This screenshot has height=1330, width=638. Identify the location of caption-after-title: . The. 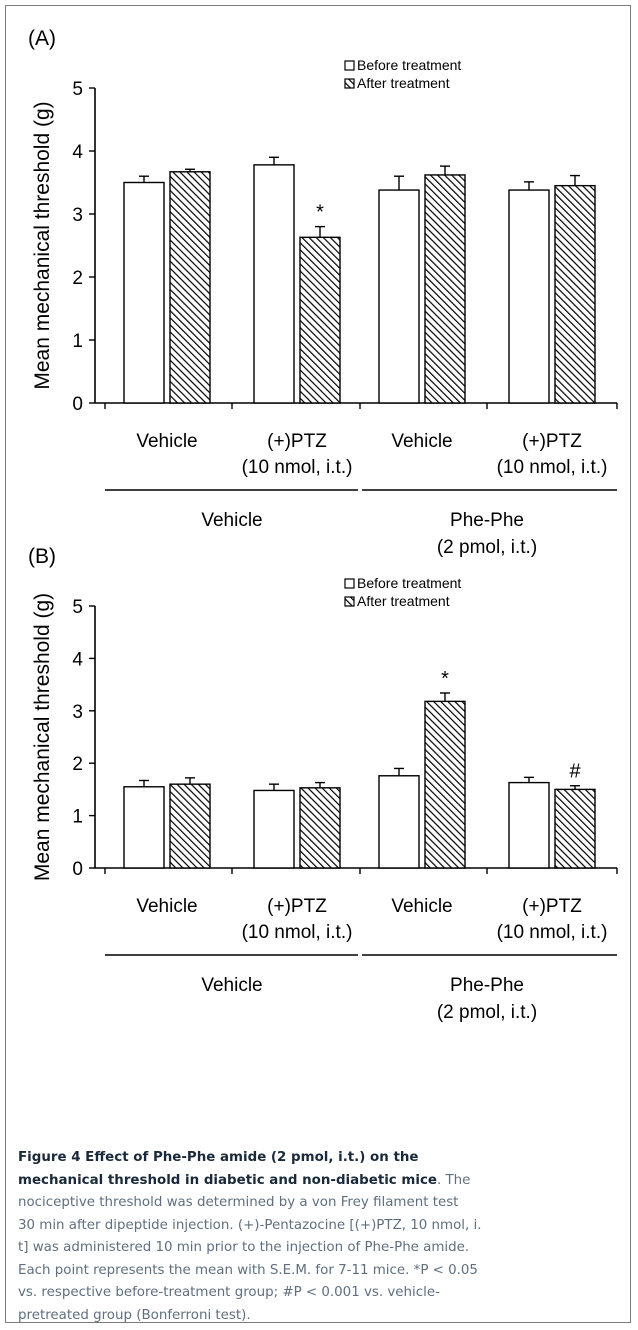
(453, 1180).